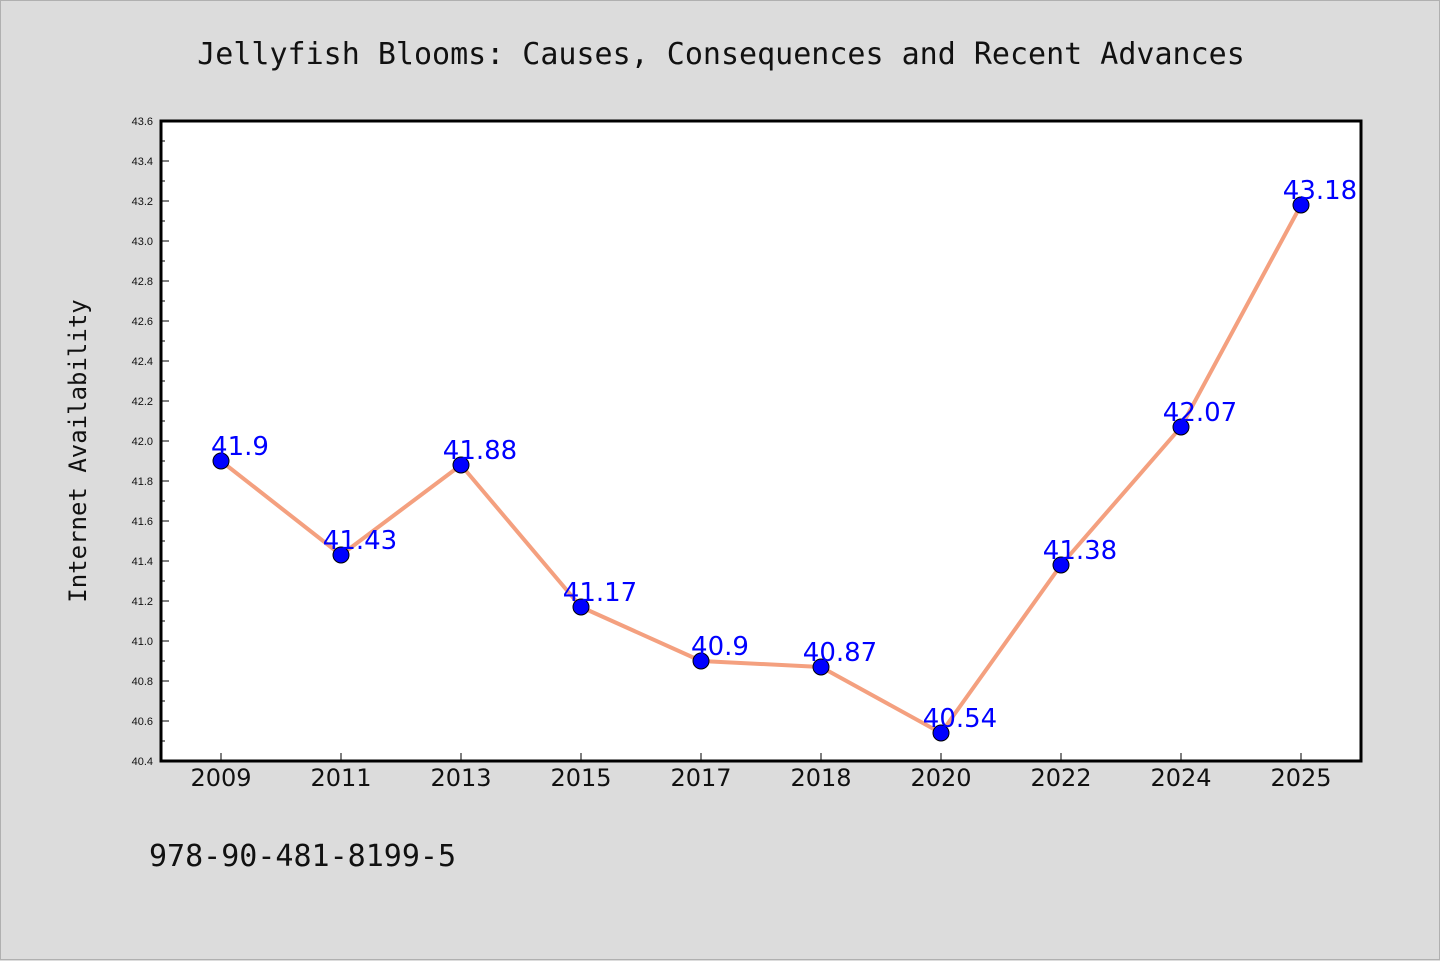 This screenshot has width=1440, height=961. What do you see at coordinates (142, 762) in the screenshot?
I see `y-tick-label: 40.4` at bounding box center [142, 762].